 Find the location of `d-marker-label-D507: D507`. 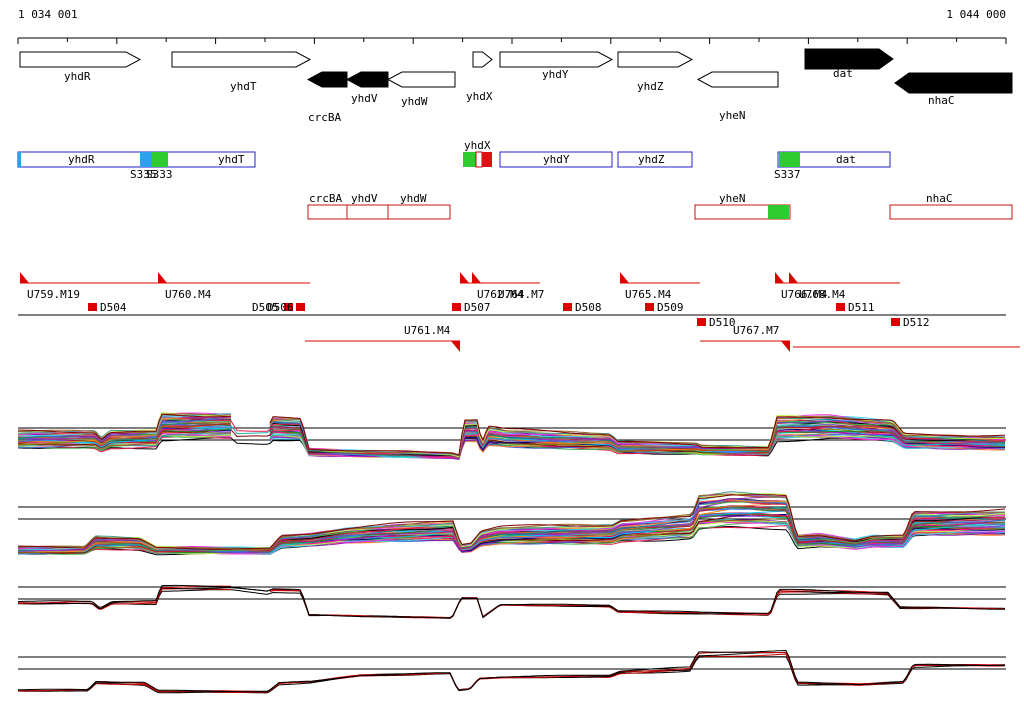

d-marker-label-D507: D507 is located at coordinates (477, 307).